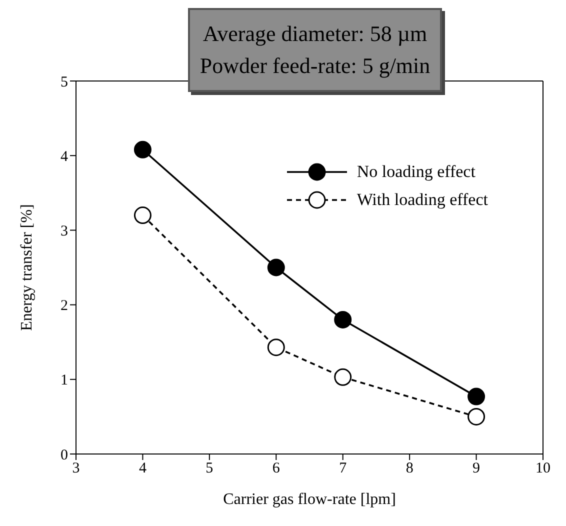  Describe the element at coordinates (64, 82) in the screenshot. I see `y-tick-label: 5` at that location.